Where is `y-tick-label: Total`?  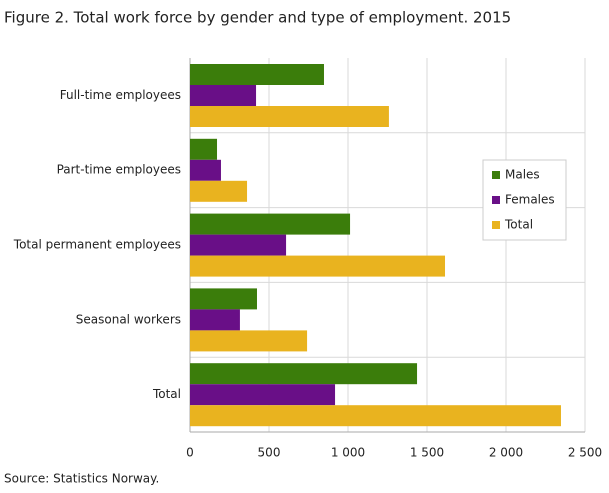 y-tick-label: Total is located at coordinates (166, 394).